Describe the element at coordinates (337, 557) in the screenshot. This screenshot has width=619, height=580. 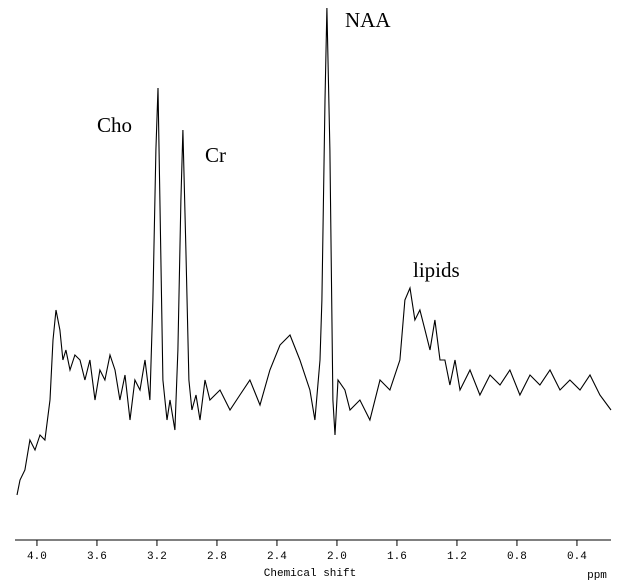
I see `x-tick-label: 2.0` at that location.